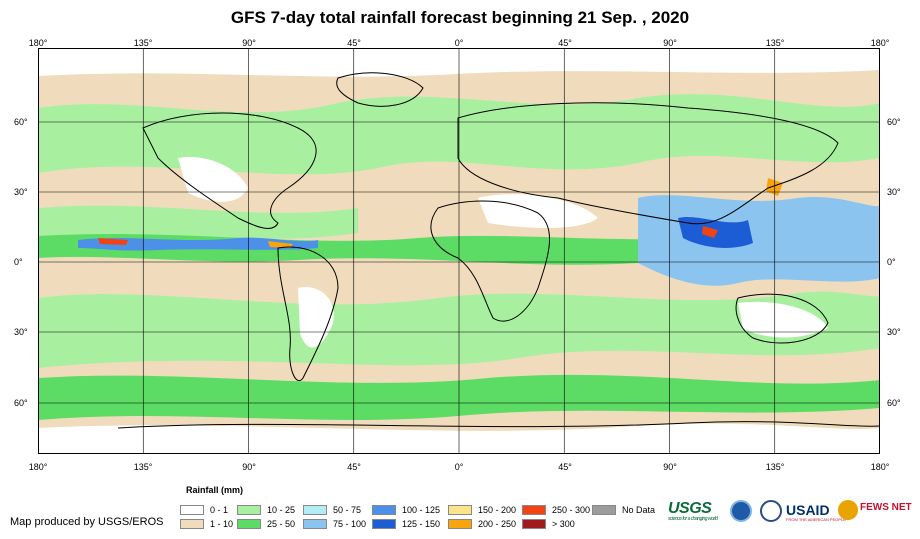  Describe the element at coordinates (571, 510) in the screenshot. I see `legend-label: 250 - 300` at that location.